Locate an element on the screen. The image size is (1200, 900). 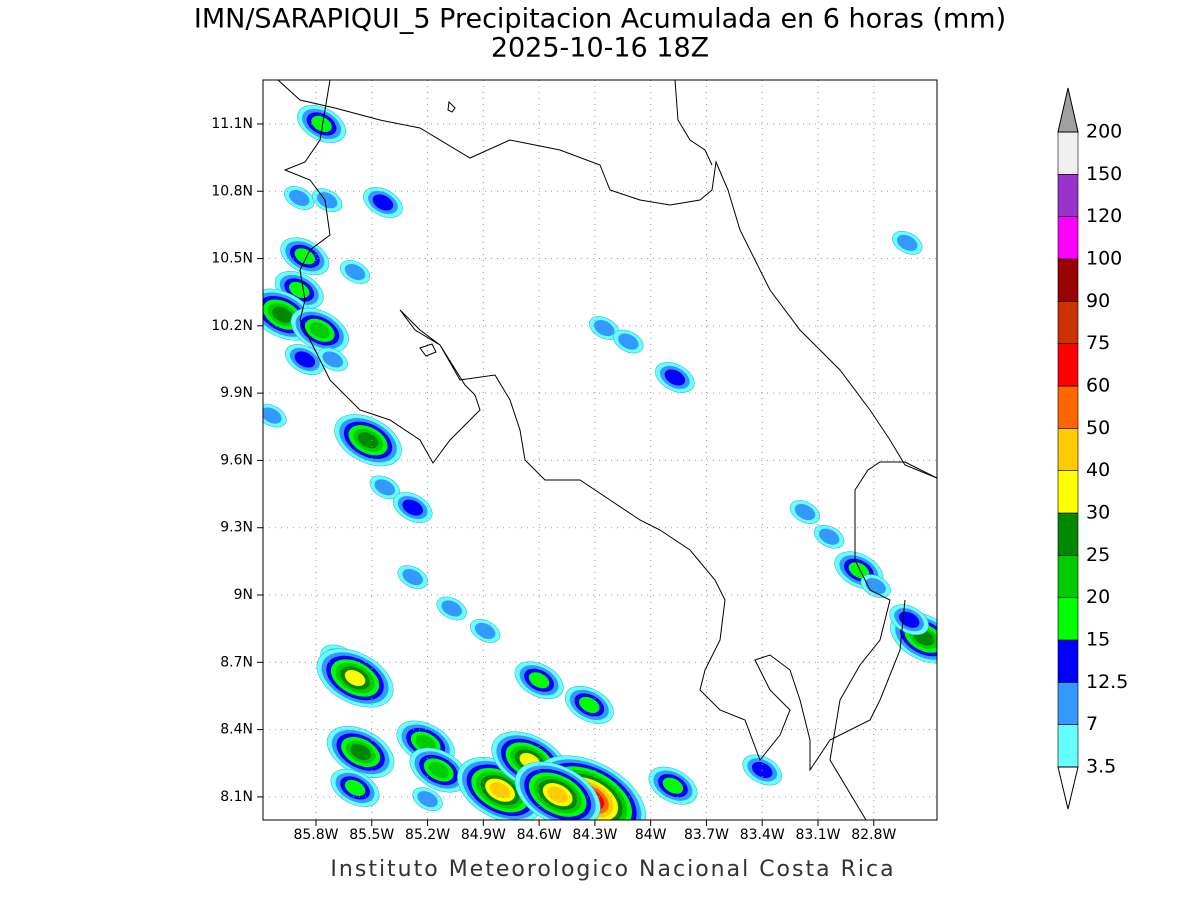
map-subtitle: 2025-10-16 18Z is located at coordinates (600, 48).